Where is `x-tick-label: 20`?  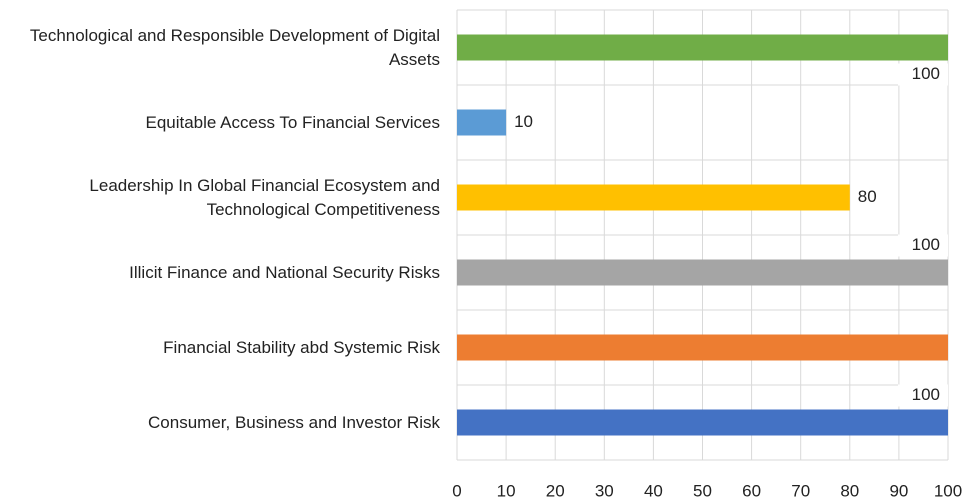 x-tick-label: 20 is located at coordinates (555, 490).